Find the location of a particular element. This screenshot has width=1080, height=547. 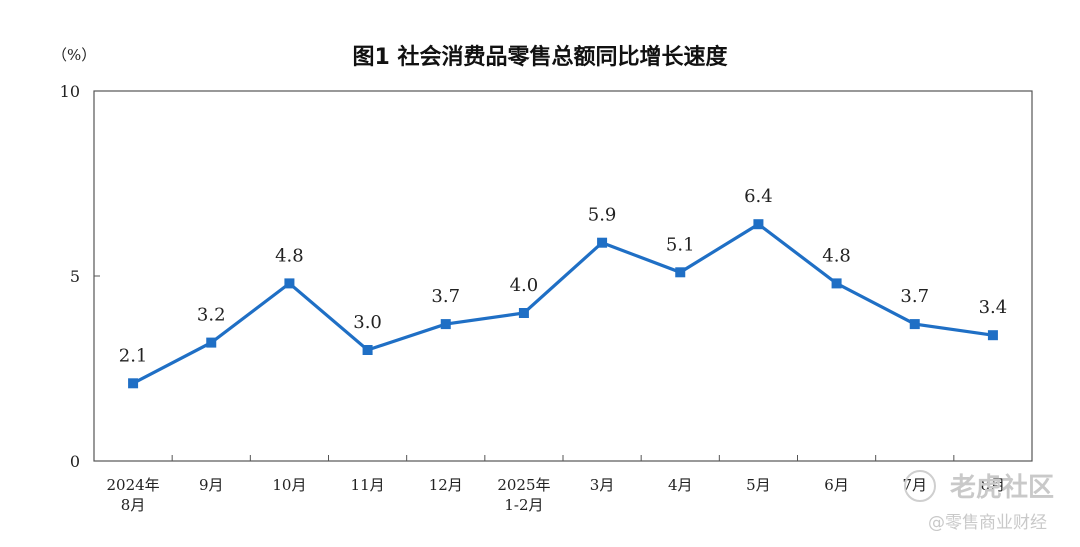

x-tick-label: 2024年 is located at coordinates (132, 485).